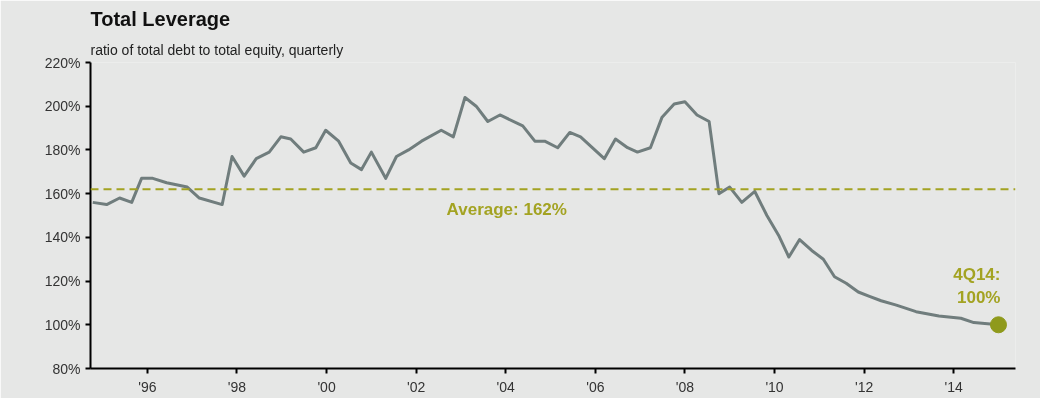 This screenshot has width=1048, height=403. I want to click on y-tick-label: 220%, so click(62, 62).